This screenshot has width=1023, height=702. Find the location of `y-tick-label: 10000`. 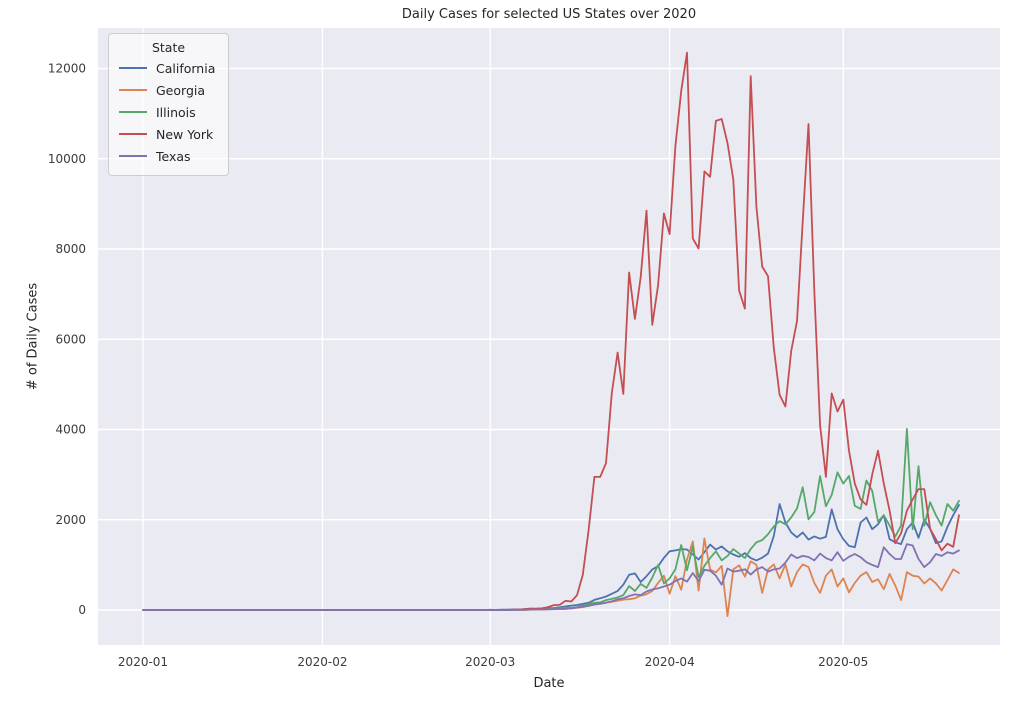

y-tick-label: 10000 is located at coordinates (67, 159).